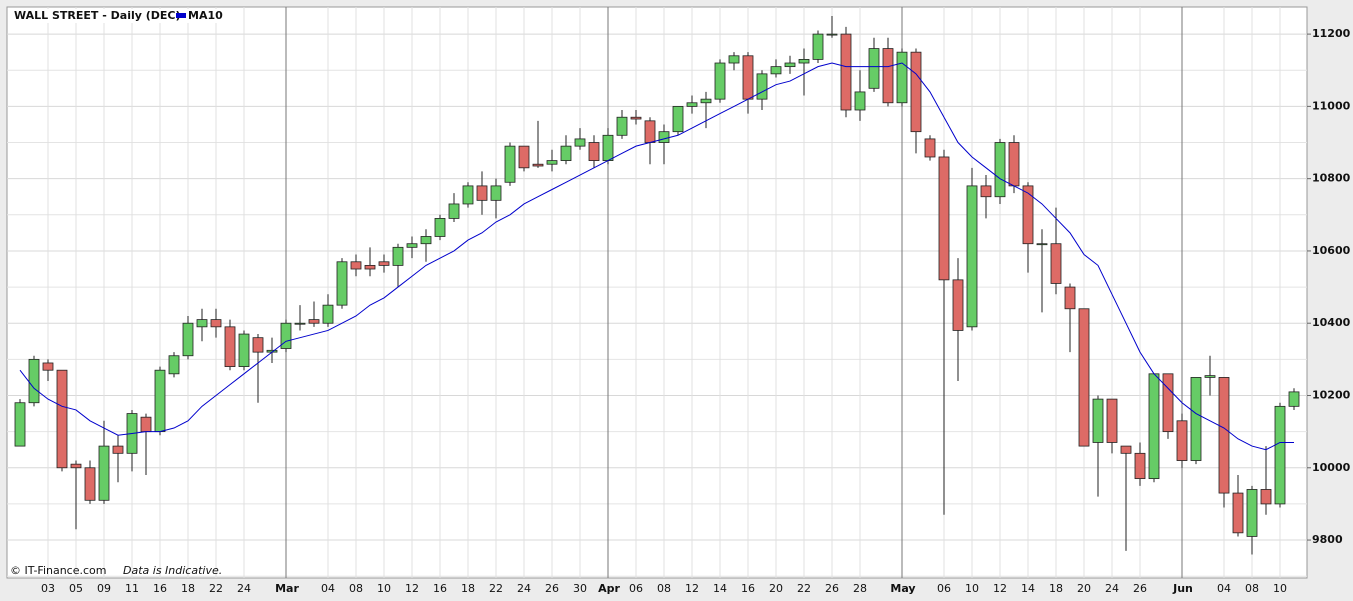 The height and width of the screenshot is (601, 1353). Describe the element at coordinates (104, 588) in the screenshot. I see `x-tick-label: 09` at that location.